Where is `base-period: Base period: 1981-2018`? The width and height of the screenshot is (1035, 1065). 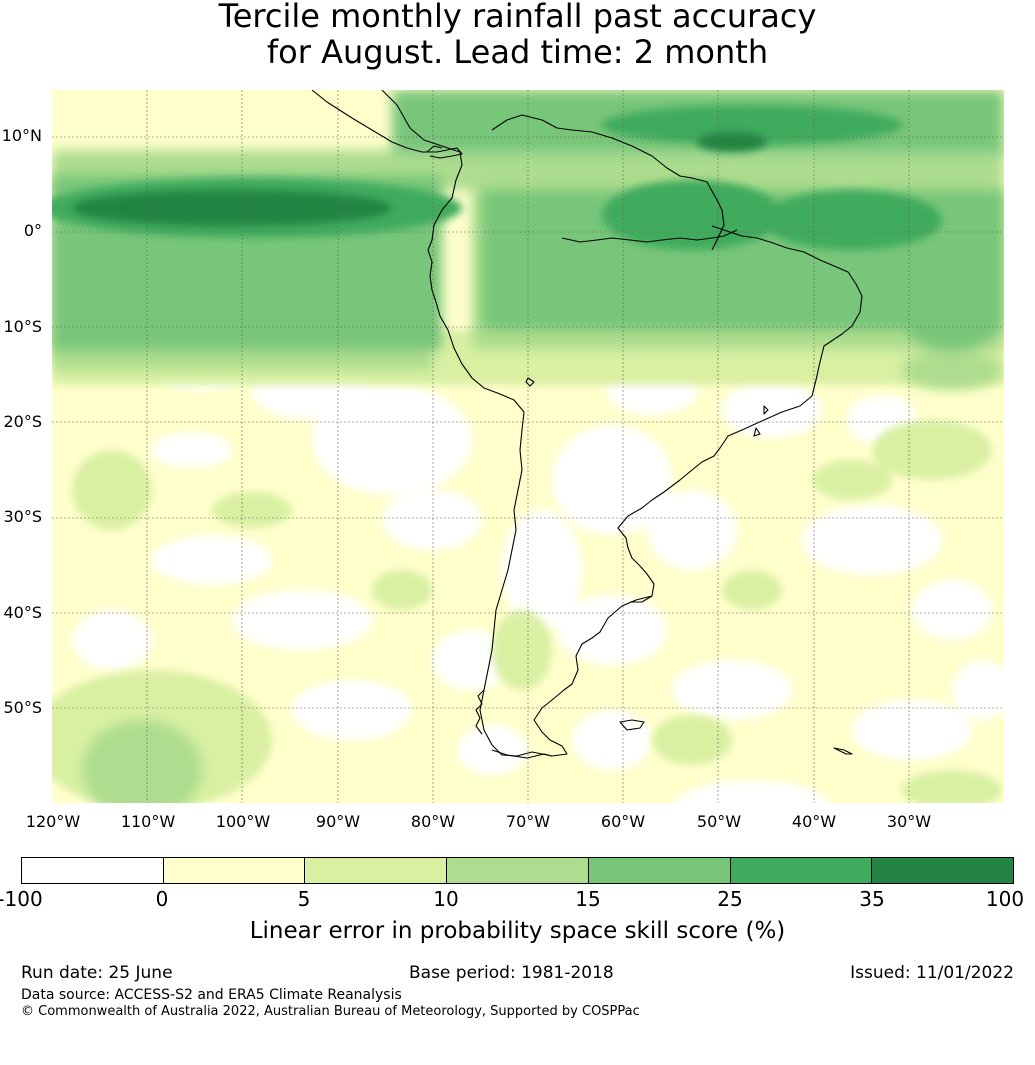
base-period: Base period: 1981-2018 is located at coordinates (511, 973).